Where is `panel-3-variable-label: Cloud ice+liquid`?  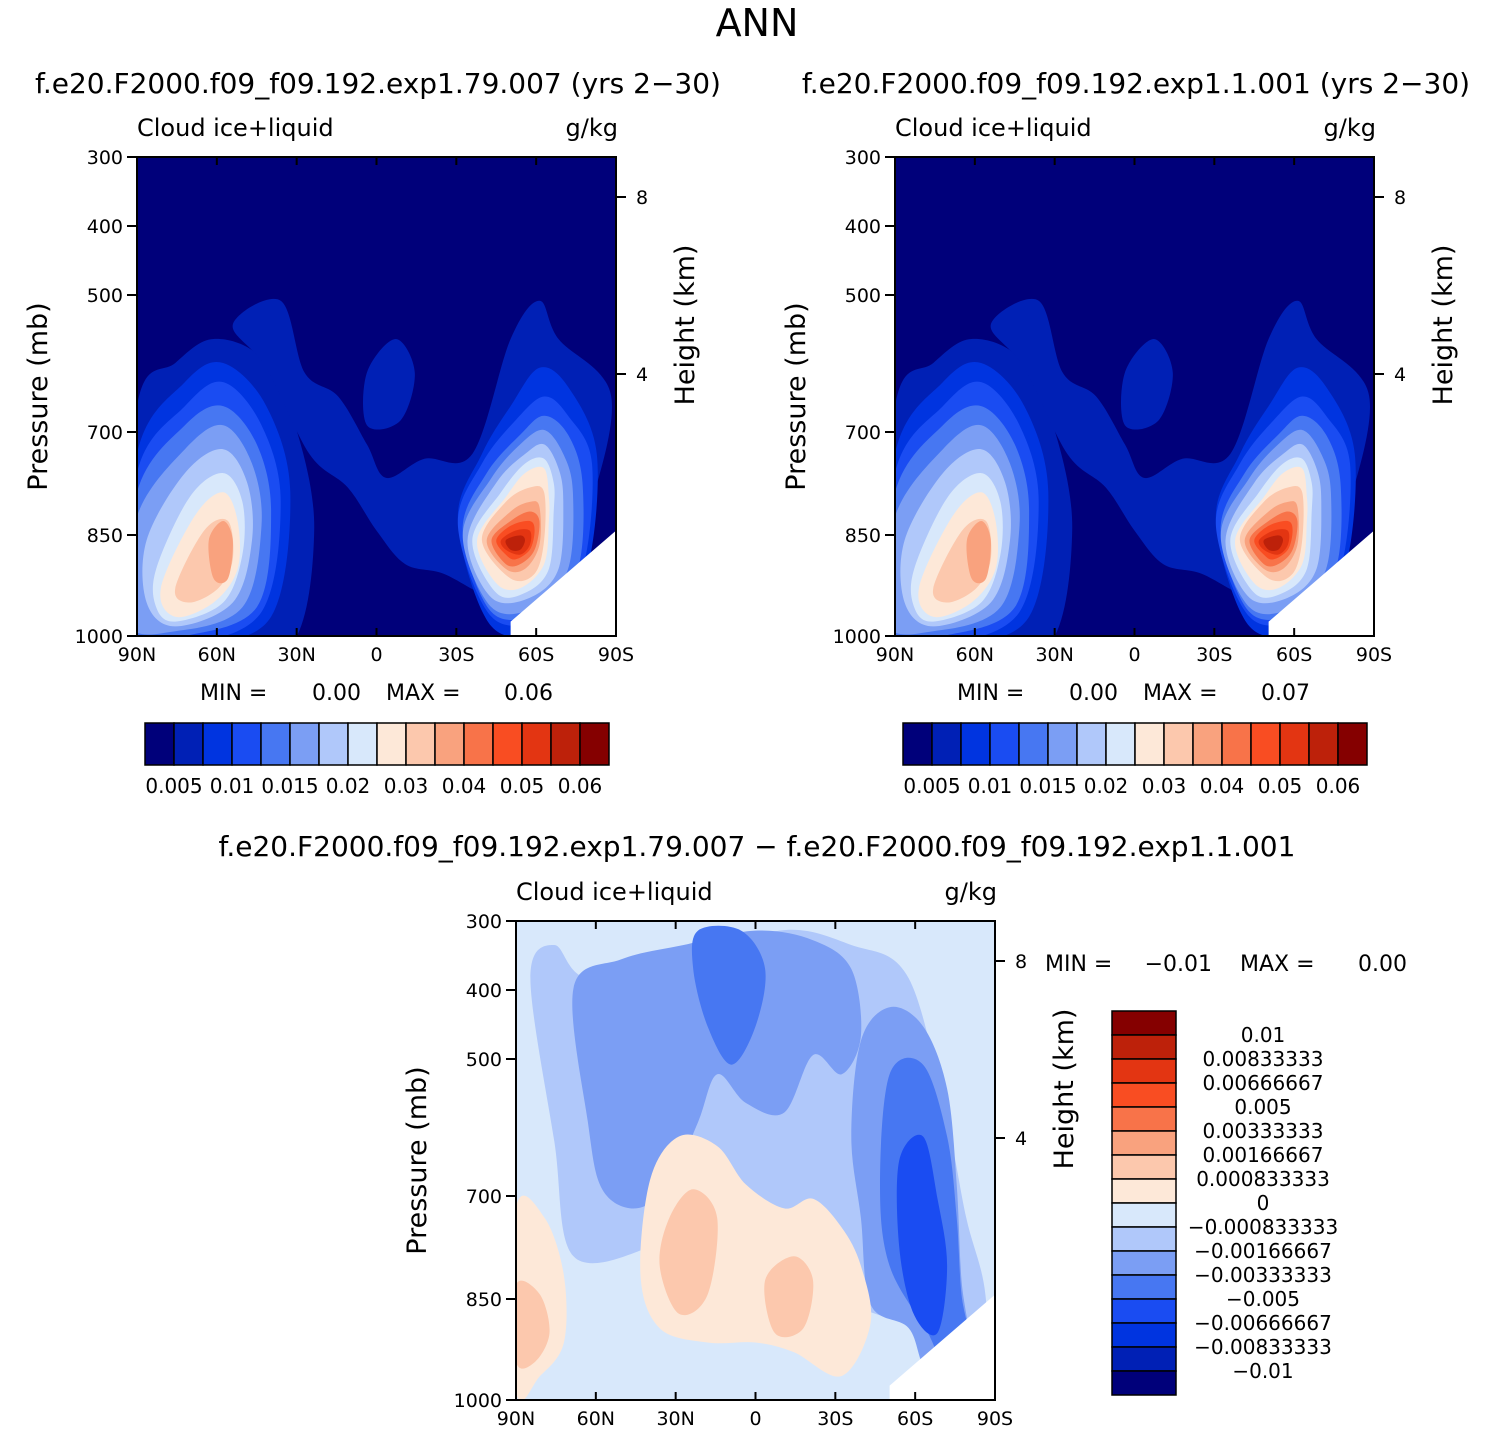 panel-3-variable-label: Cloud ice+liquid is located at coordinates (614, 892).